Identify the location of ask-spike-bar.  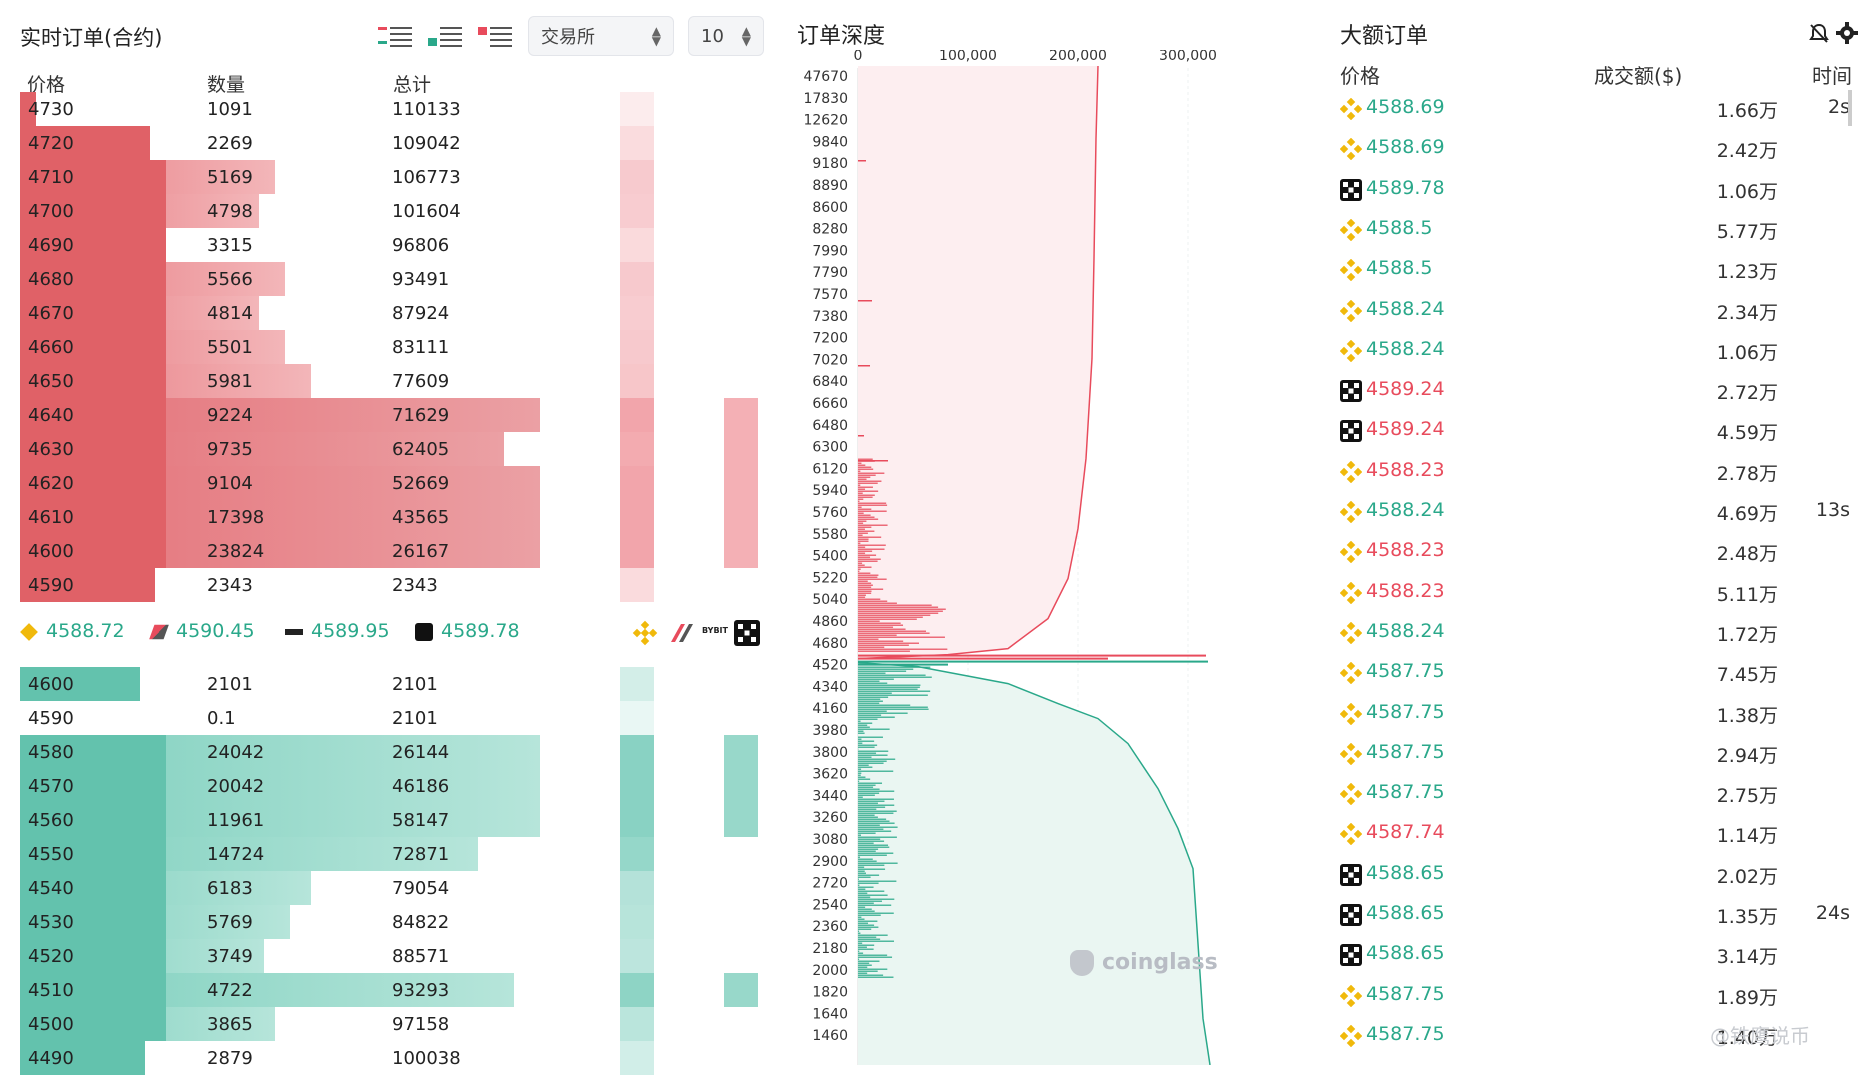
(983, 659).